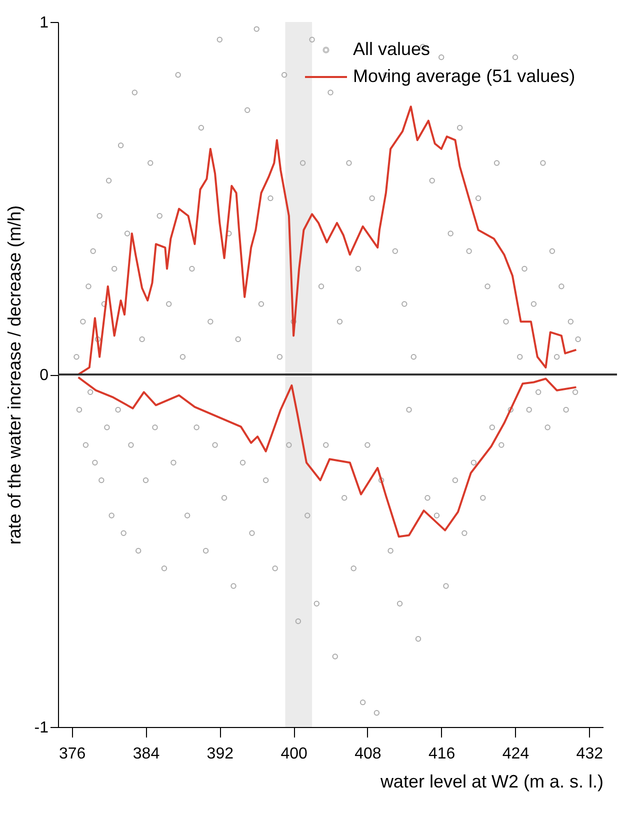 Image resolution: width=641 pixels, height=817 pixels. Describe the element at coordinates (294, 754) in the screenshot. I see `x-tick-label: 400` at that location.